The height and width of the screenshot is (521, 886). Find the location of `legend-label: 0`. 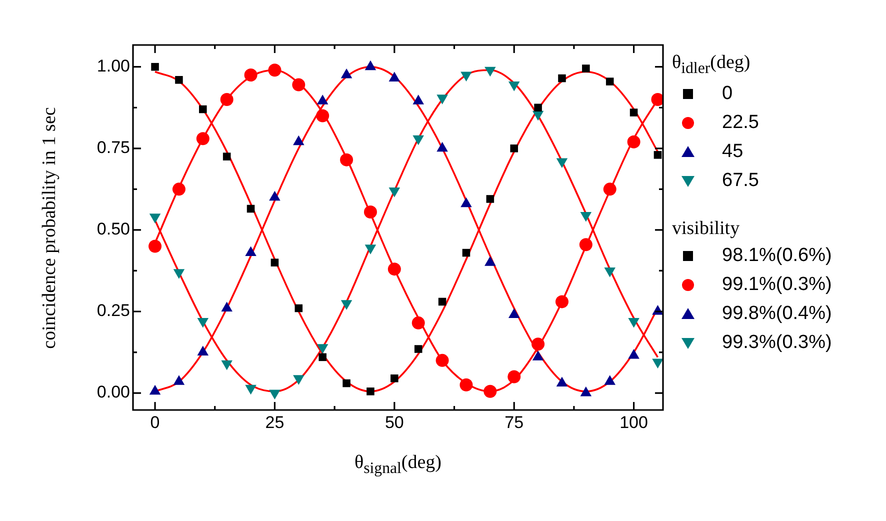

legend-label: 0 is located at coordinates (727, 94).